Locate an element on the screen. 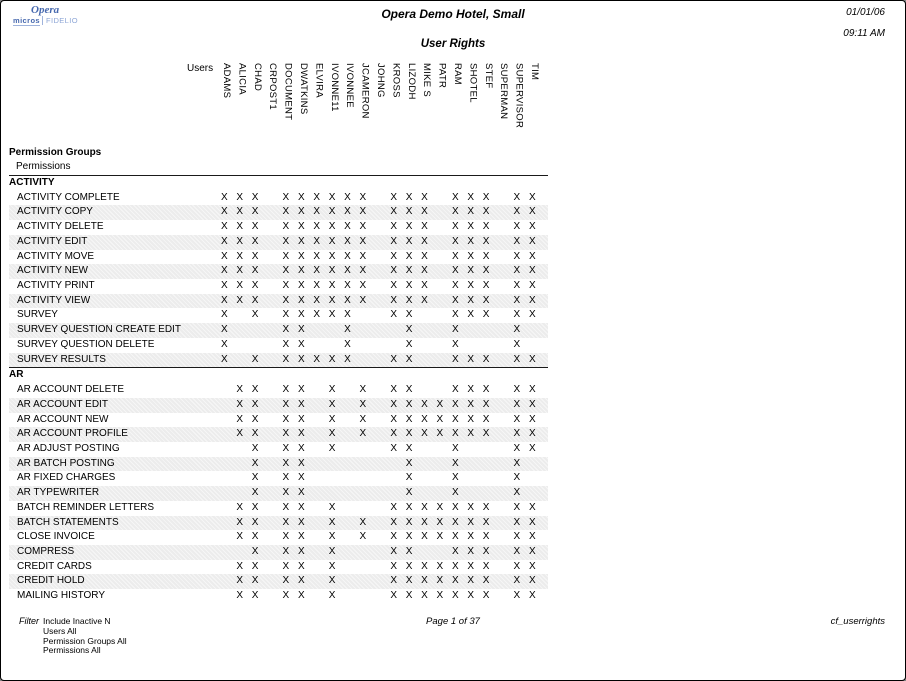 The image size is (906, 681). user-column-header: JCAMERON is located at coordinates (365, 91).